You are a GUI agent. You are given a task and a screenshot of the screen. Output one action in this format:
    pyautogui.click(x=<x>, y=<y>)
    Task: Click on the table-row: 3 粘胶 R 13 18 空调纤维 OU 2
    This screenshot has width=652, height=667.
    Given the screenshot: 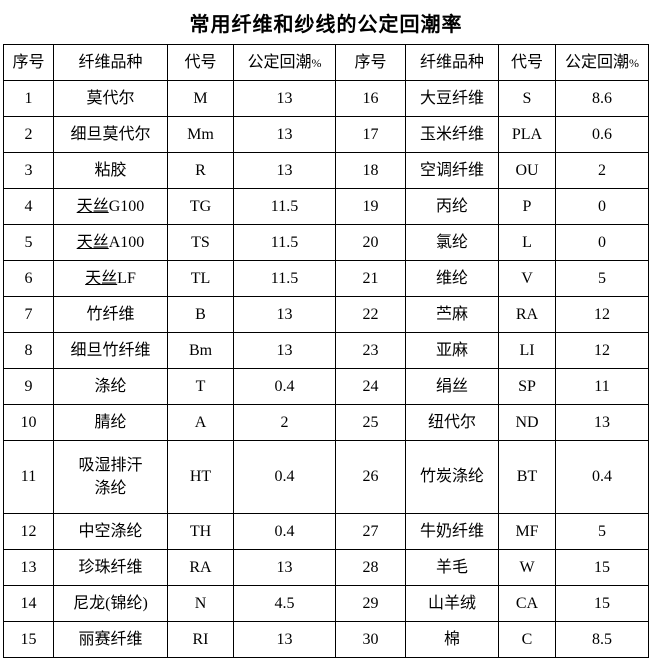 What is the action you would take?
    pyautogui.click(x=326, y=170)
    